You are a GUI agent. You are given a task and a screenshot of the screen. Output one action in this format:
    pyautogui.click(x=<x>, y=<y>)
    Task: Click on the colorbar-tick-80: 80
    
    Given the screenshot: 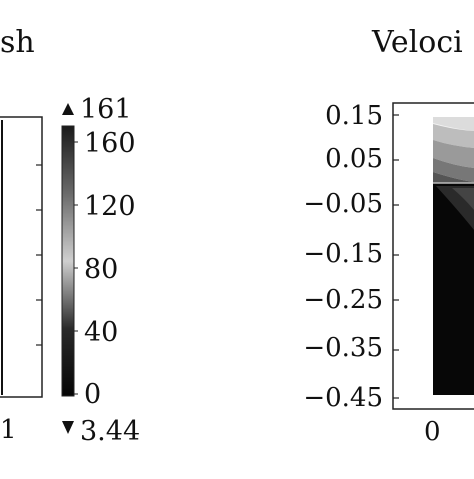 What is the action you would take?
    pyautogui.click(x=101, y=269)
    